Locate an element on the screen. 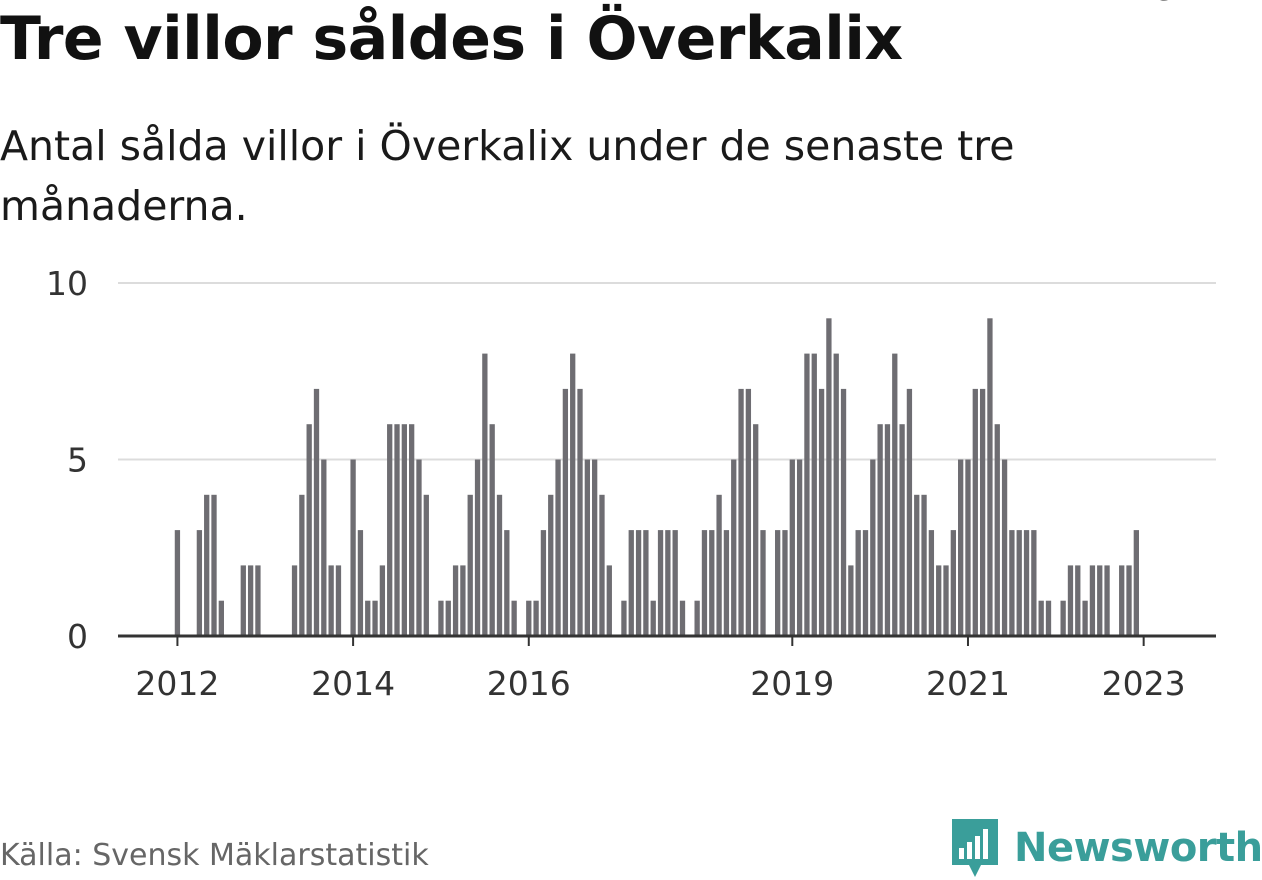  x-tick-label-2014: 2014 is located at coordinates (353, 683).